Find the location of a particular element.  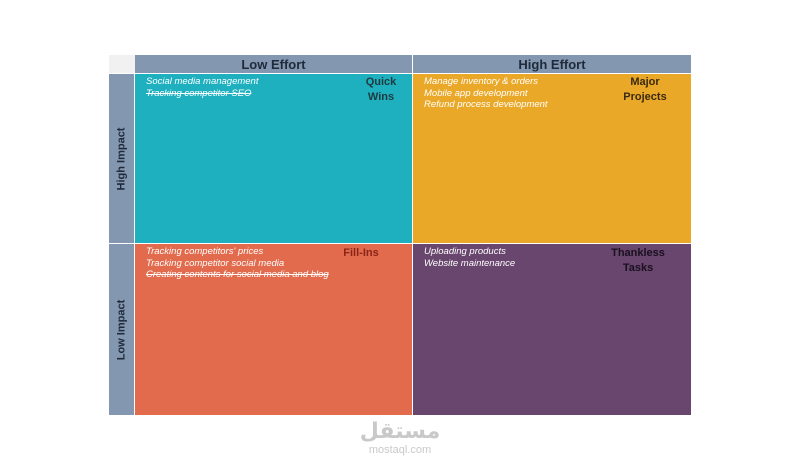

quadrant-title-line: Wins is located at coordinates (381, 97).